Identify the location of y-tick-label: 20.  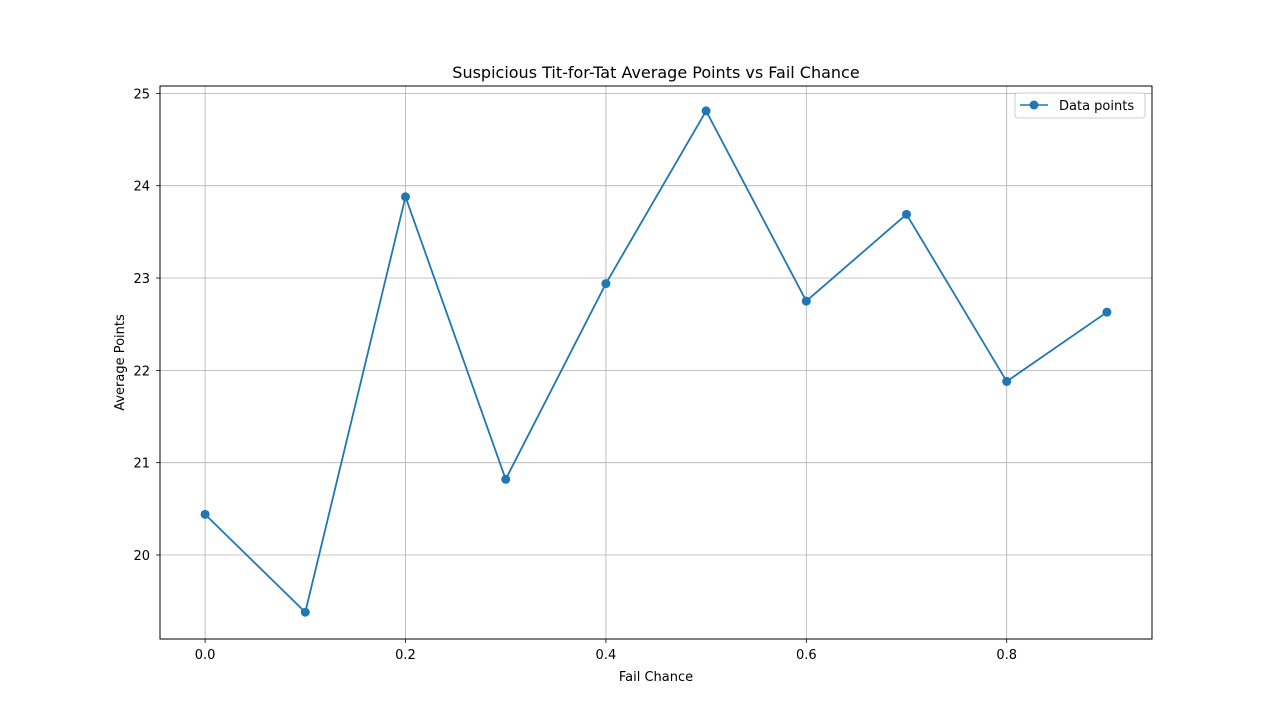
(141, 556).